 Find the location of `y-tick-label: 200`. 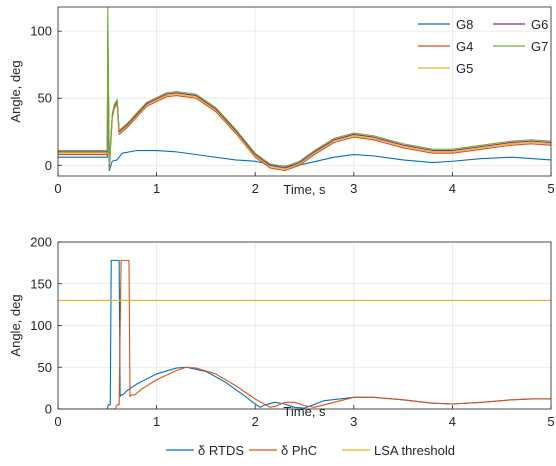

y-tick-label: 200 is located at coordinates (41, 242).